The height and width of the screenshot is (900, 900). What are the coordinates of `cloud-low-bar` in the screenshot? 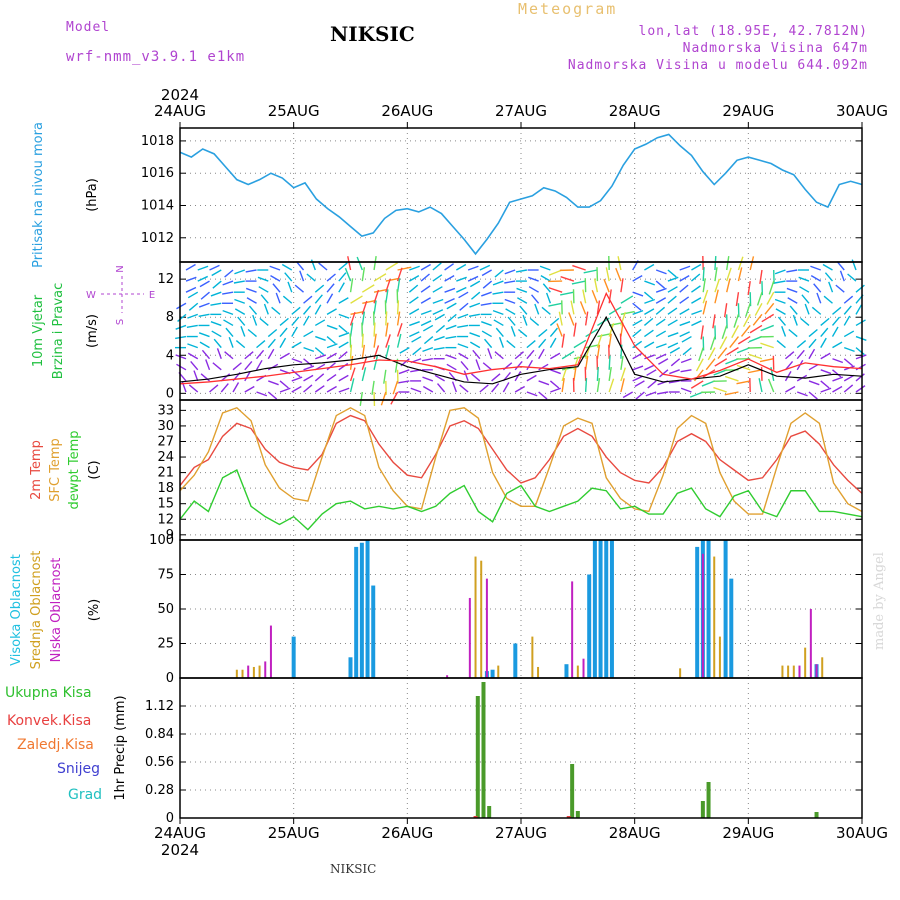 It's located at (583, 668).